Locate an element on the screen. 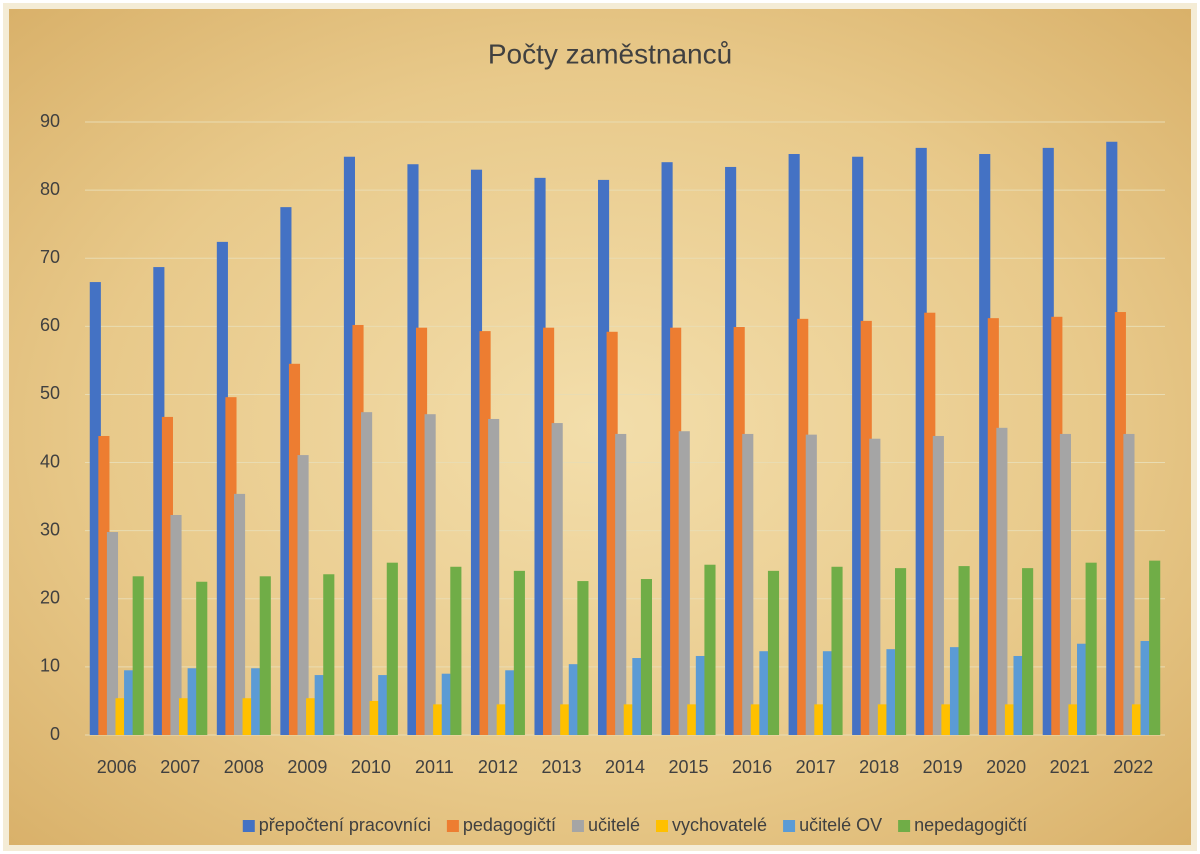 The height and width of the screenshot is (854, 1200). x-tick-label: 2012 is located at coordinates (498, 767).